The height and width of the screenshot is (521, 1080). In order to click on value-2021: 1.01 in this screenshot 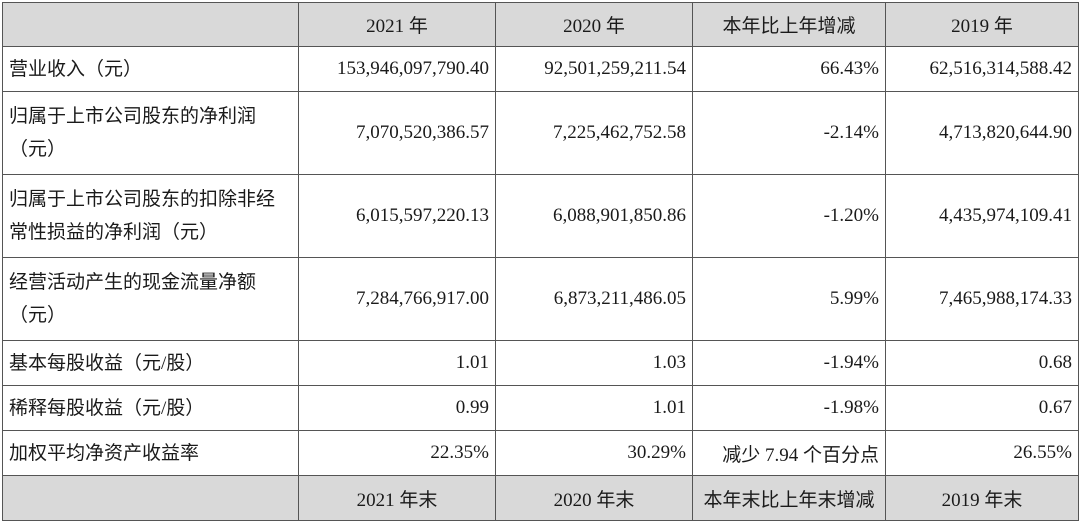, I will do `click(397, 363)`.